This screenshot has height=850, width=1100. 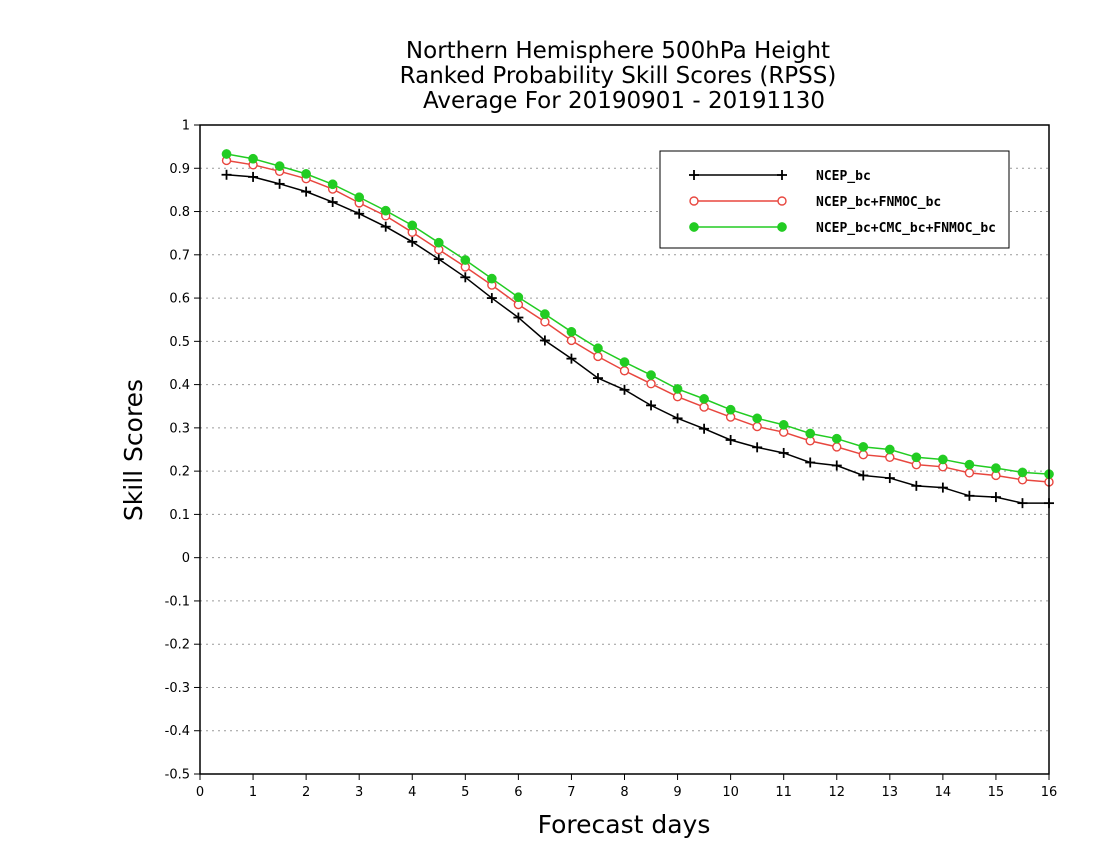 I want to click on x-axis-title: Forecast days, so click(x=624, y=824).